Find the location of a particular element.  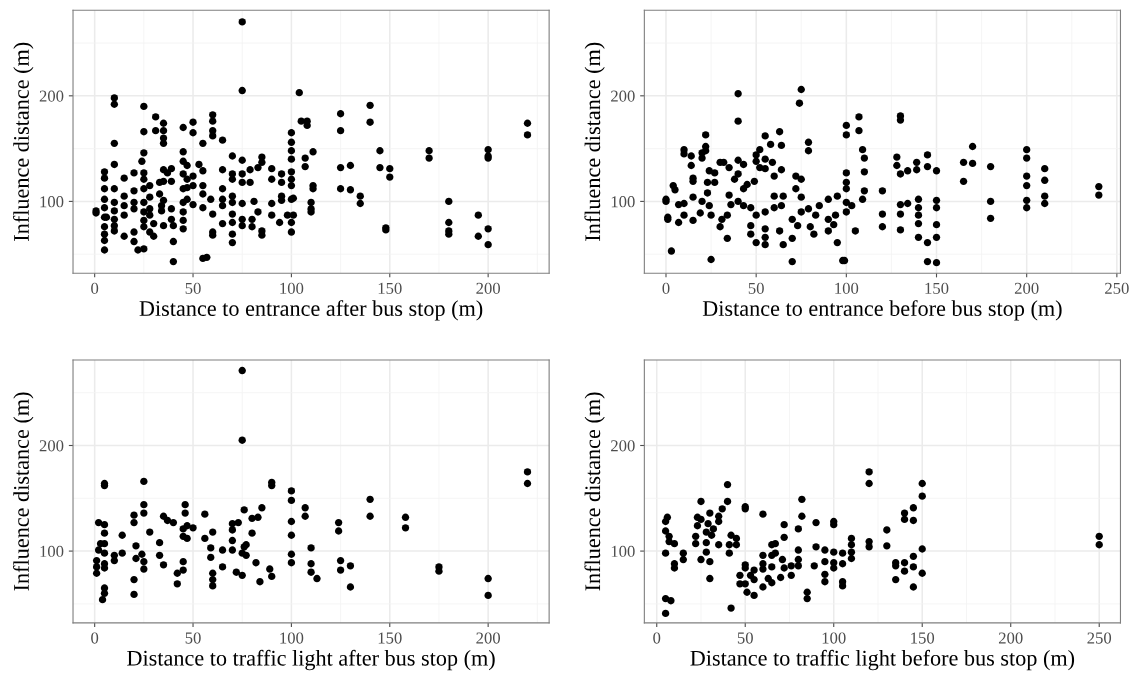

x-axis-title: Distance to entrance before bus stop (m) is located at coordinates (882, 310).